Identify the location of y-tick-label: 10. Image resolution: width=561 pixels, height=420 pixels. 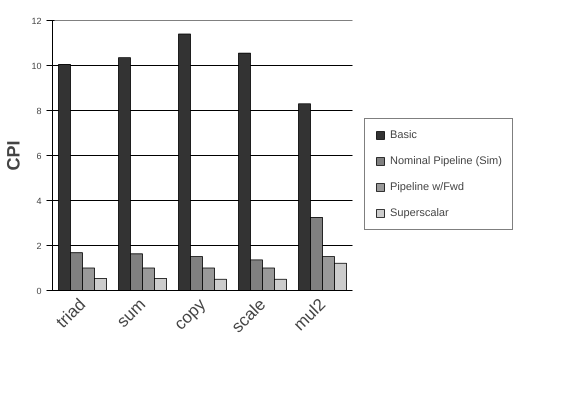
(36, 66).